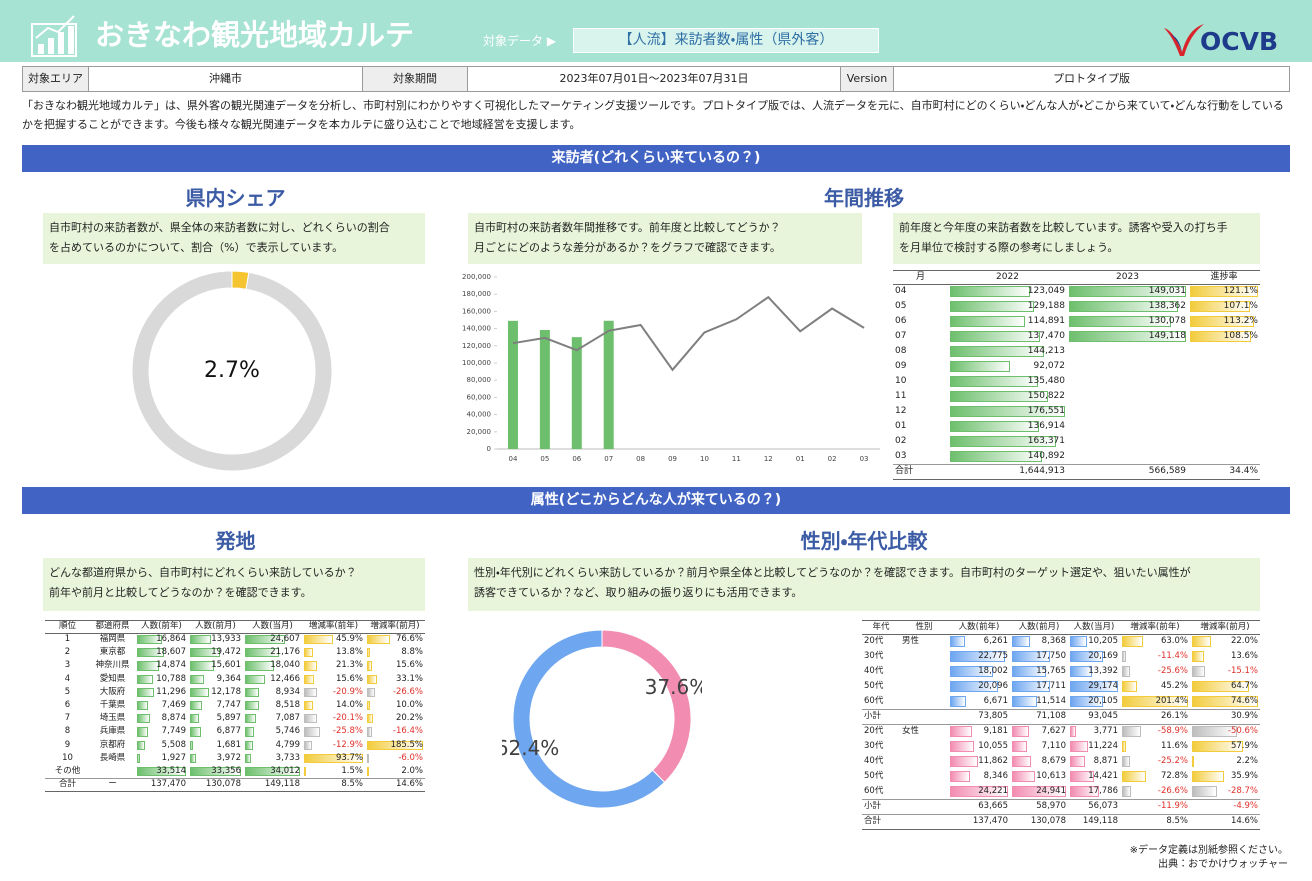  What do you see at coordinates (476, 329) in the screenshot?
I see `y-tick-label: 140,000` at bounding box center [476, 329].